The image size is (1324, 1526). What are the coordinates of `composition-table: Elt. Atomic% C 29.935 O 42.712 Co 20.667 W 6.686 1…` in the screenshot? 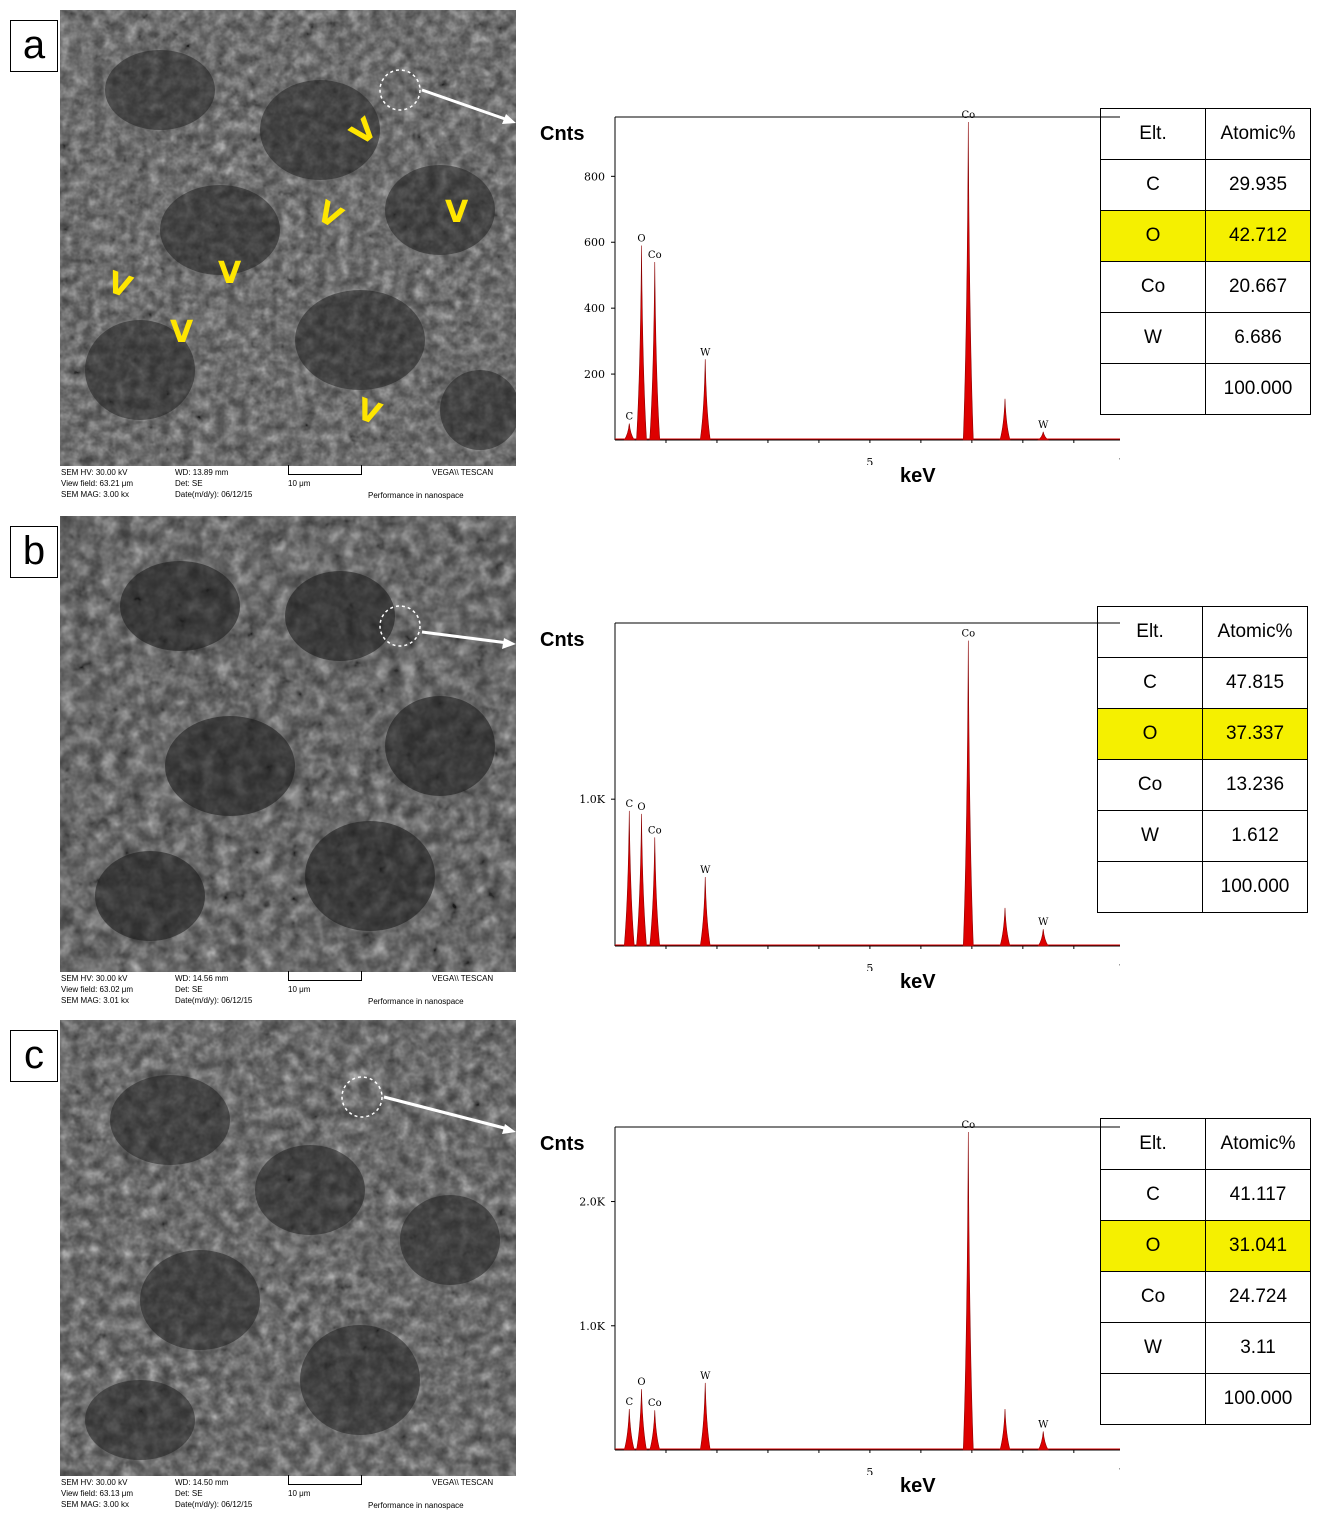 It's located at (1205, 261).